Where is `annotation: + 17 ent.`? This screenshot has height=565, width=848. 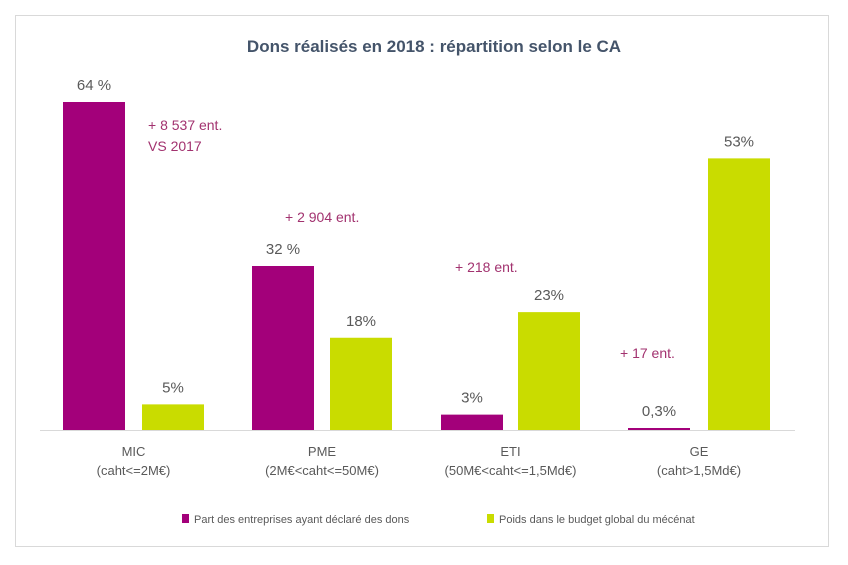
annotation: + 17 ent. is located at coordinates (647, 353).